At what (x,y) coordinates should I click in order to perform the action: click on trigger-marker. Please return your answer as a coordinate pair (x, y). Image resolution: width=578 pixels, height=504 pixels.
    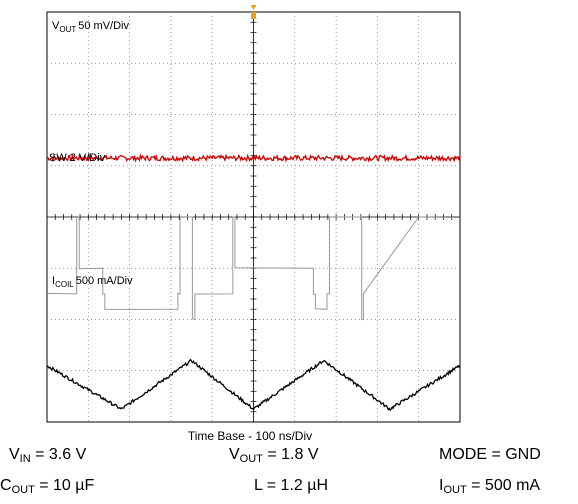
    Looking at the image, I should click on (253, 12).